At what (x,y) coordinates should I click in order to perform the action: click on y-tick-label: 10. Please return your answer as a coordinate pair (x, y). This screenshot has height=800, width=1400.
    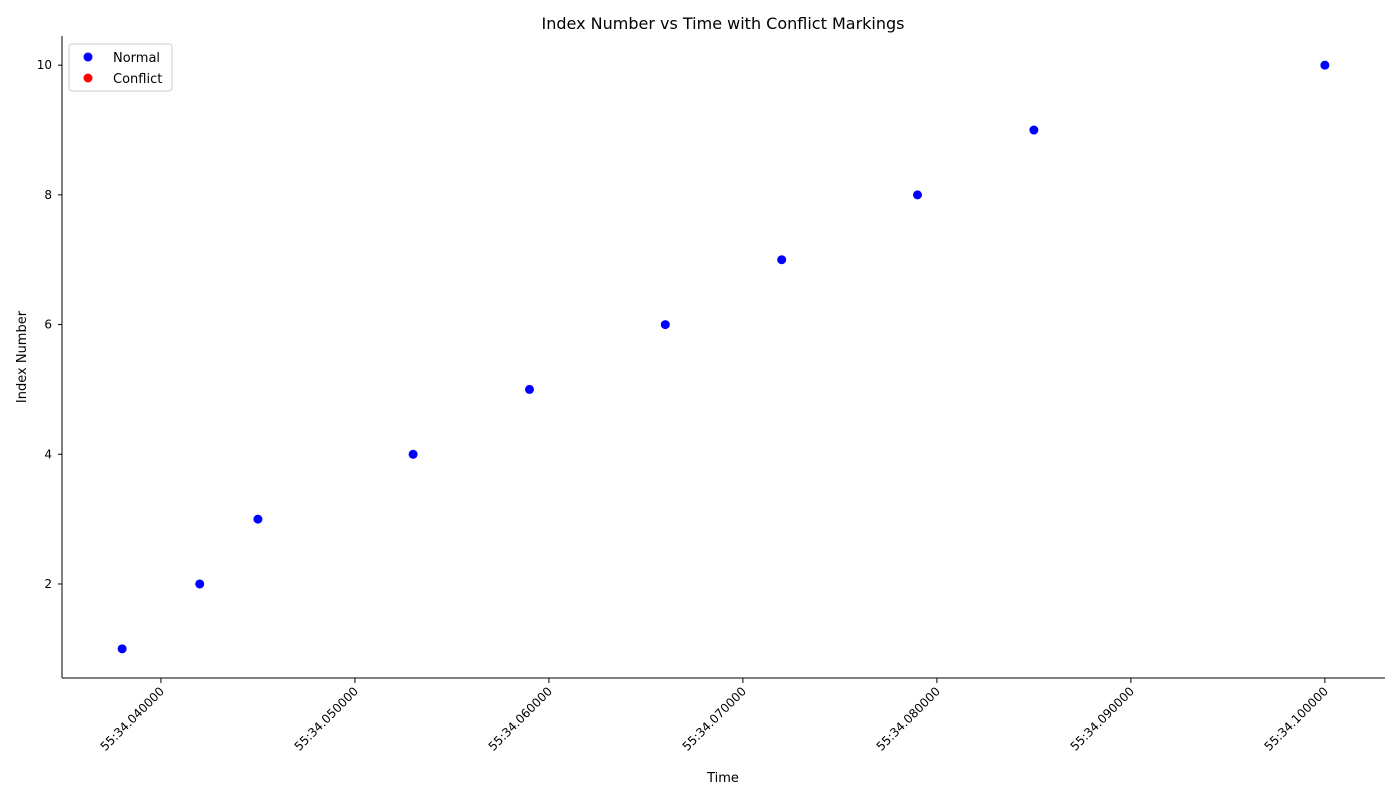
    Looking at the image, I should click on (44, 65).